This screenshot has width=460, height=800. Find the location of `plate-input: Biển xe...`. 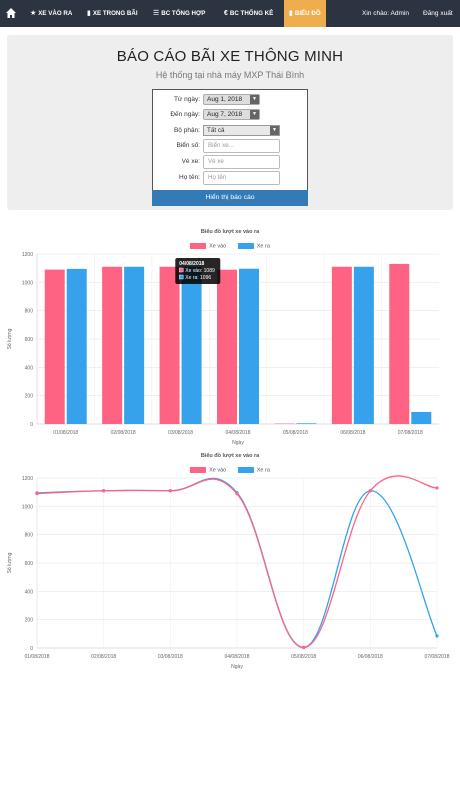

plate-input: Biển xe... is located at coordinates (241, 146).